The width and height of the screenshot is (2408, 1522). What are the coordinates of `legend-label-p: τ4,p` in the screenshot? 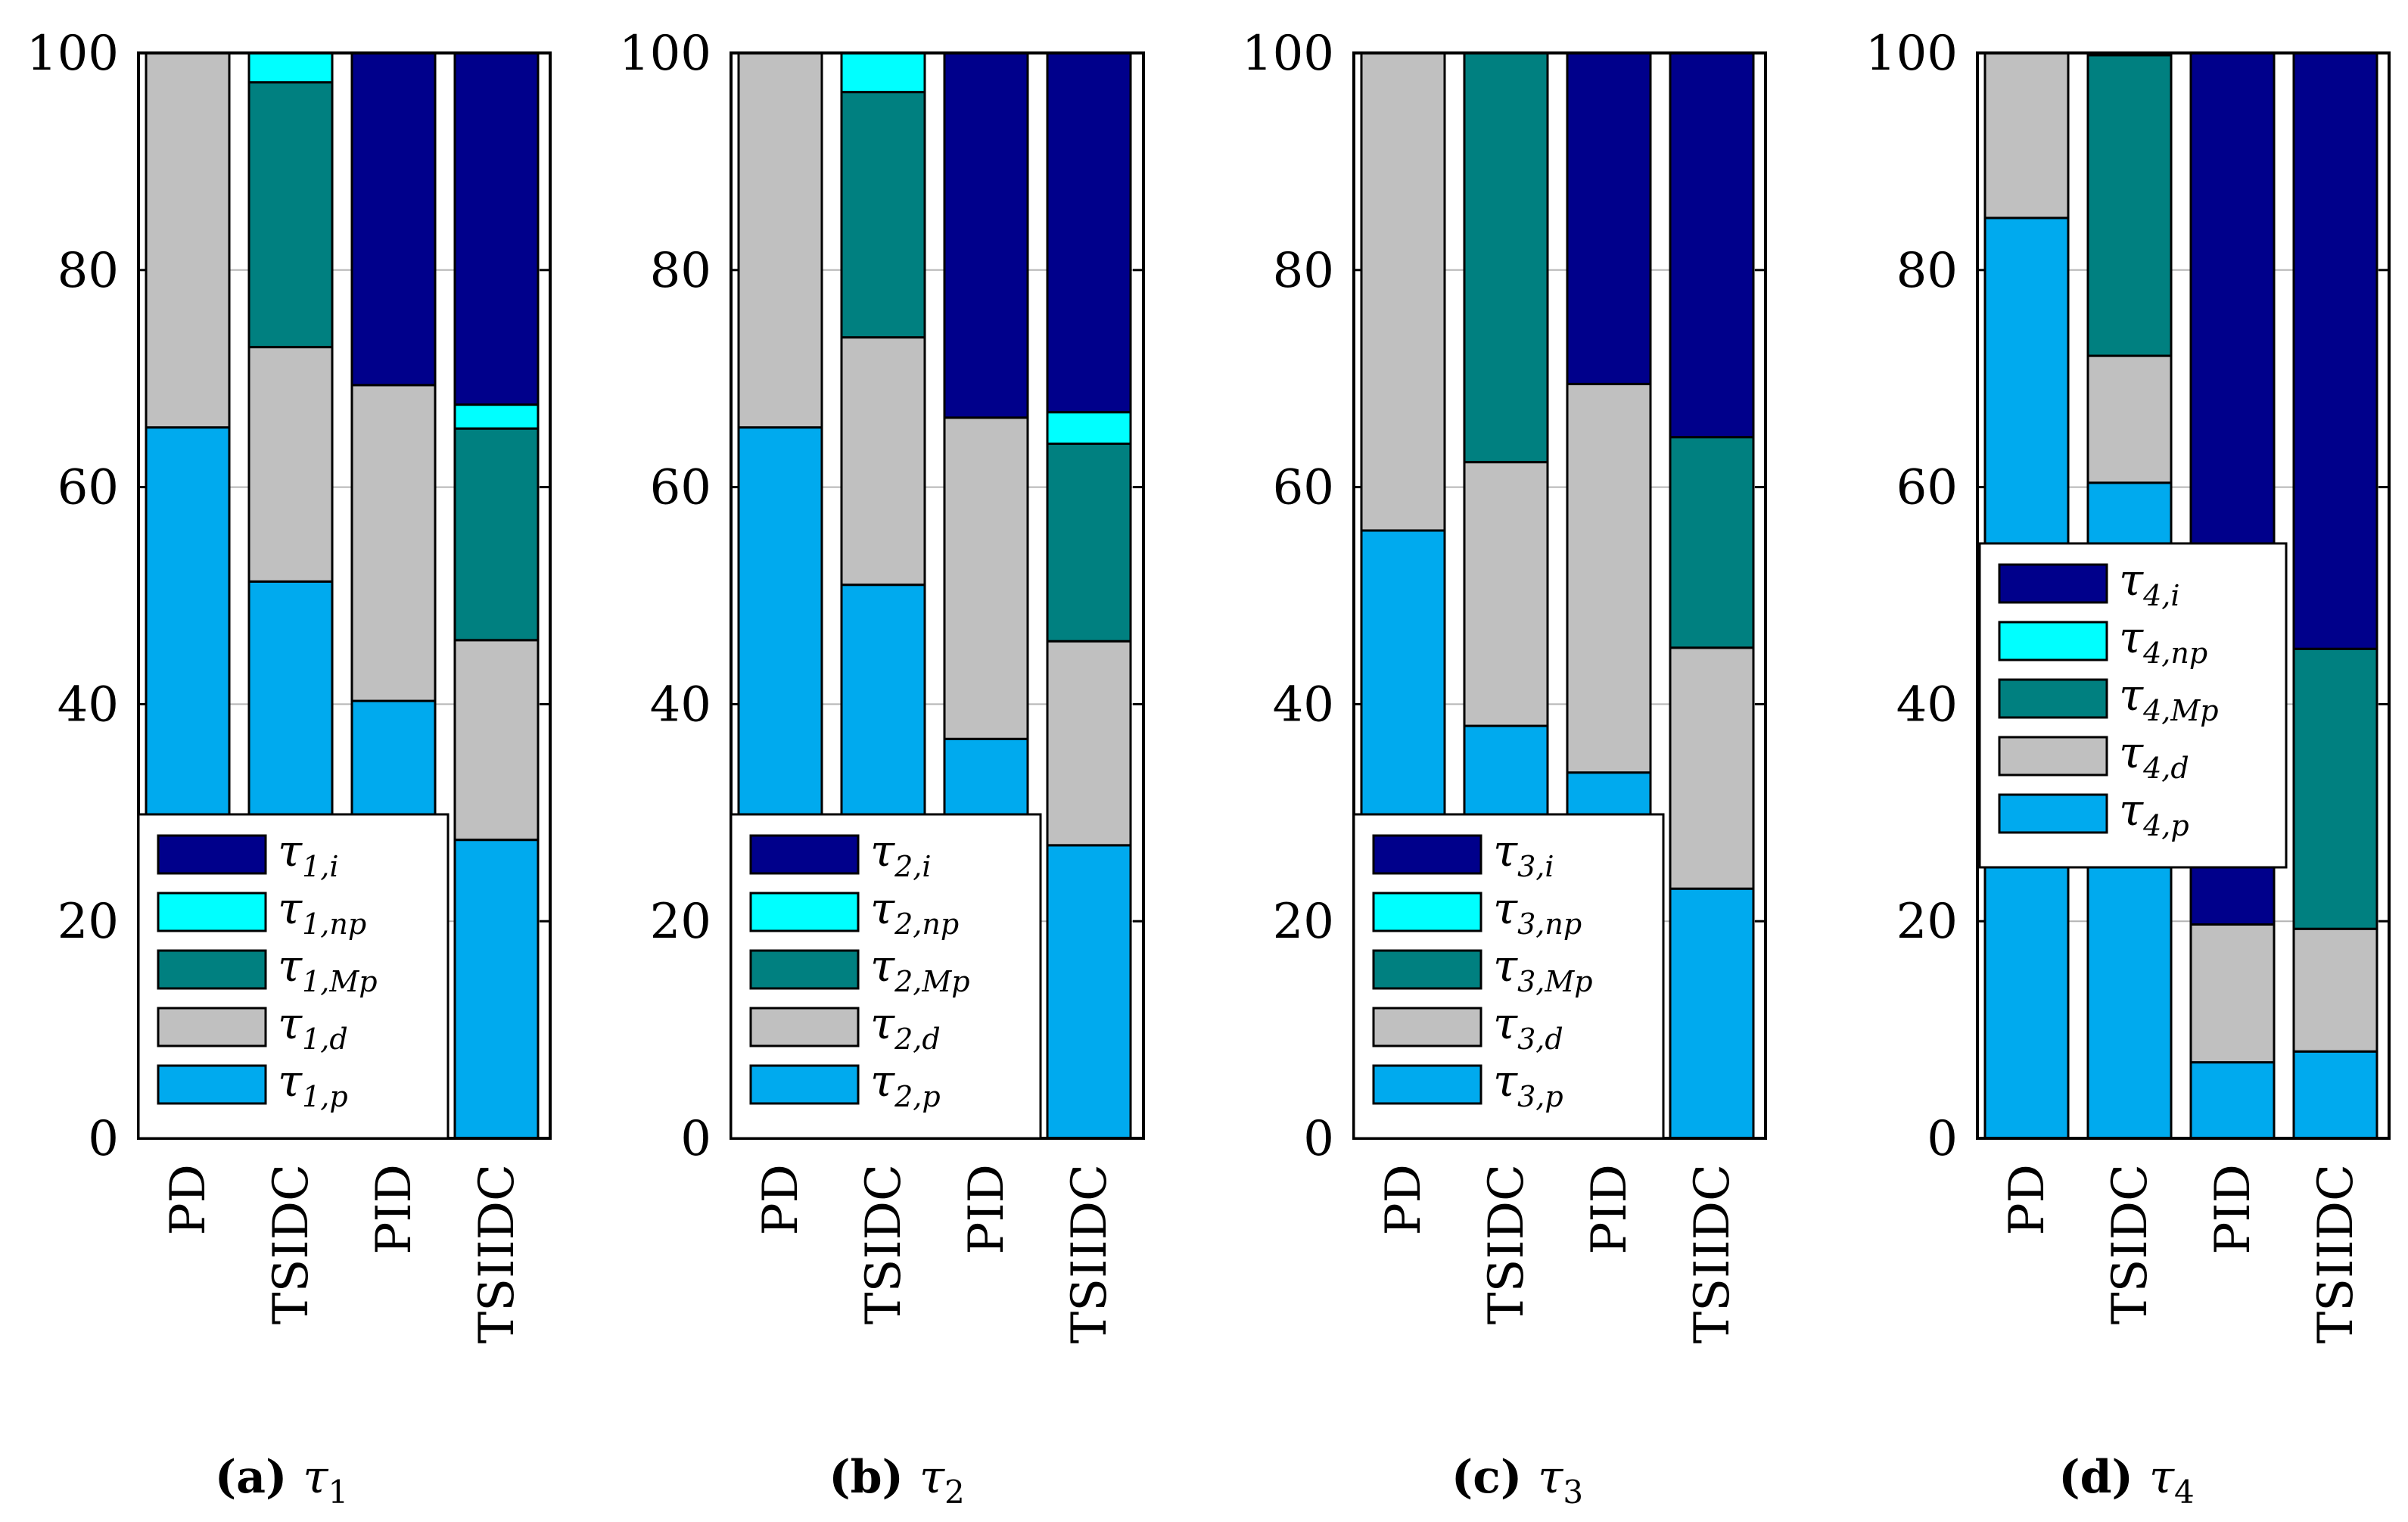 It's located at (2154, 813).